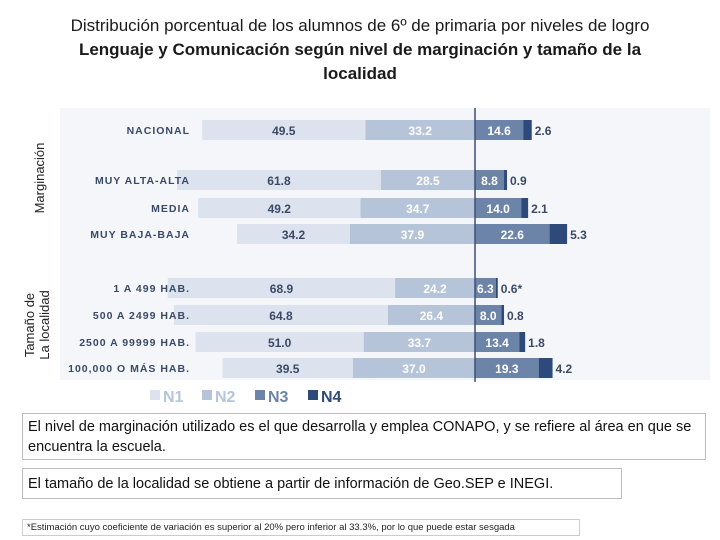 Image resolution: width=720 pixels, height=540 pixels. I want to click on legend-label-n3: N3, so click(278, 397).